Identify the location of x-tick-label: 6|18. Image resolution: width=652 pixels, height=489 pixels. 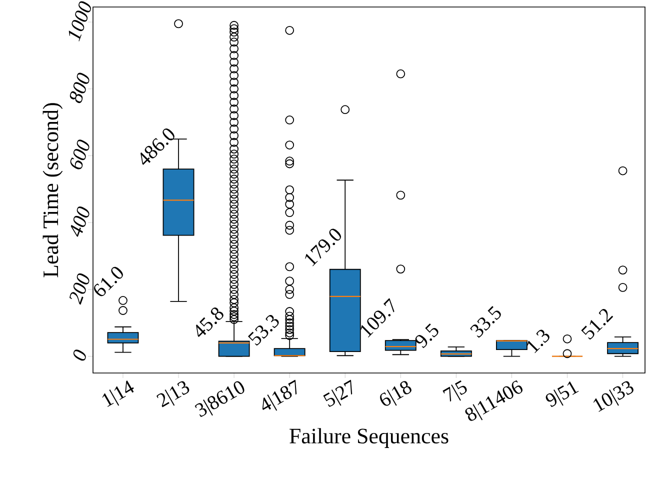
(396, 393).